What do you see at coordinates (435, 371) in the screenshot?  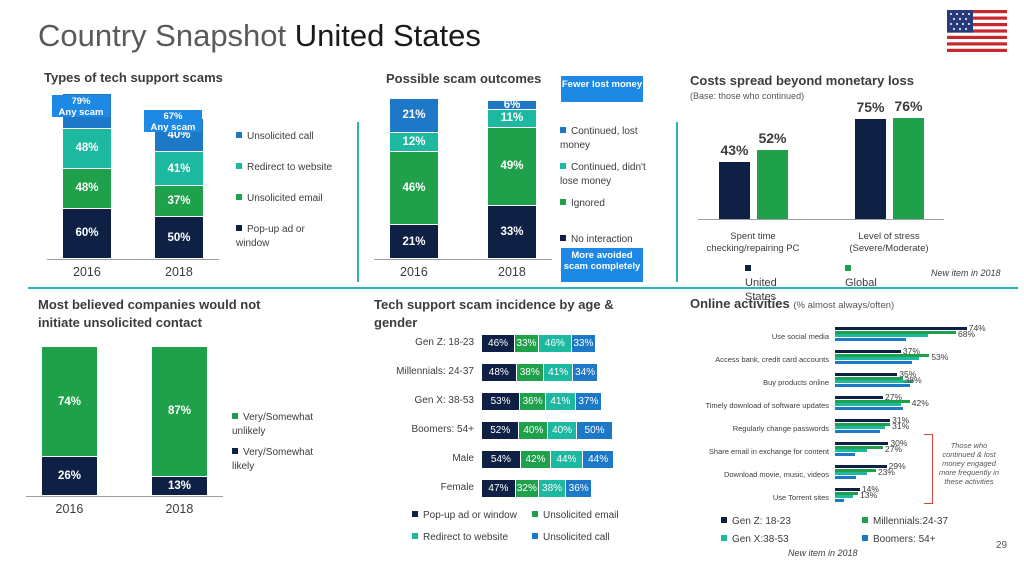 I see `row-label: Millennials: 24-37` at bounding box center [435, 371].